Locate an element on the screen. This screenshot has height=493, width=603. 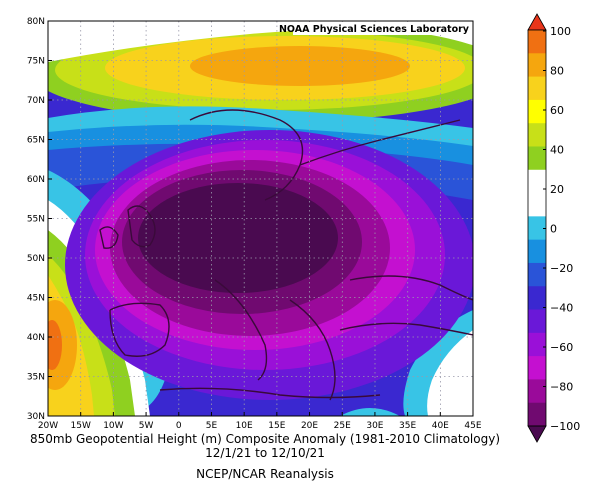
colorbar is located at coordinates (537, 228).